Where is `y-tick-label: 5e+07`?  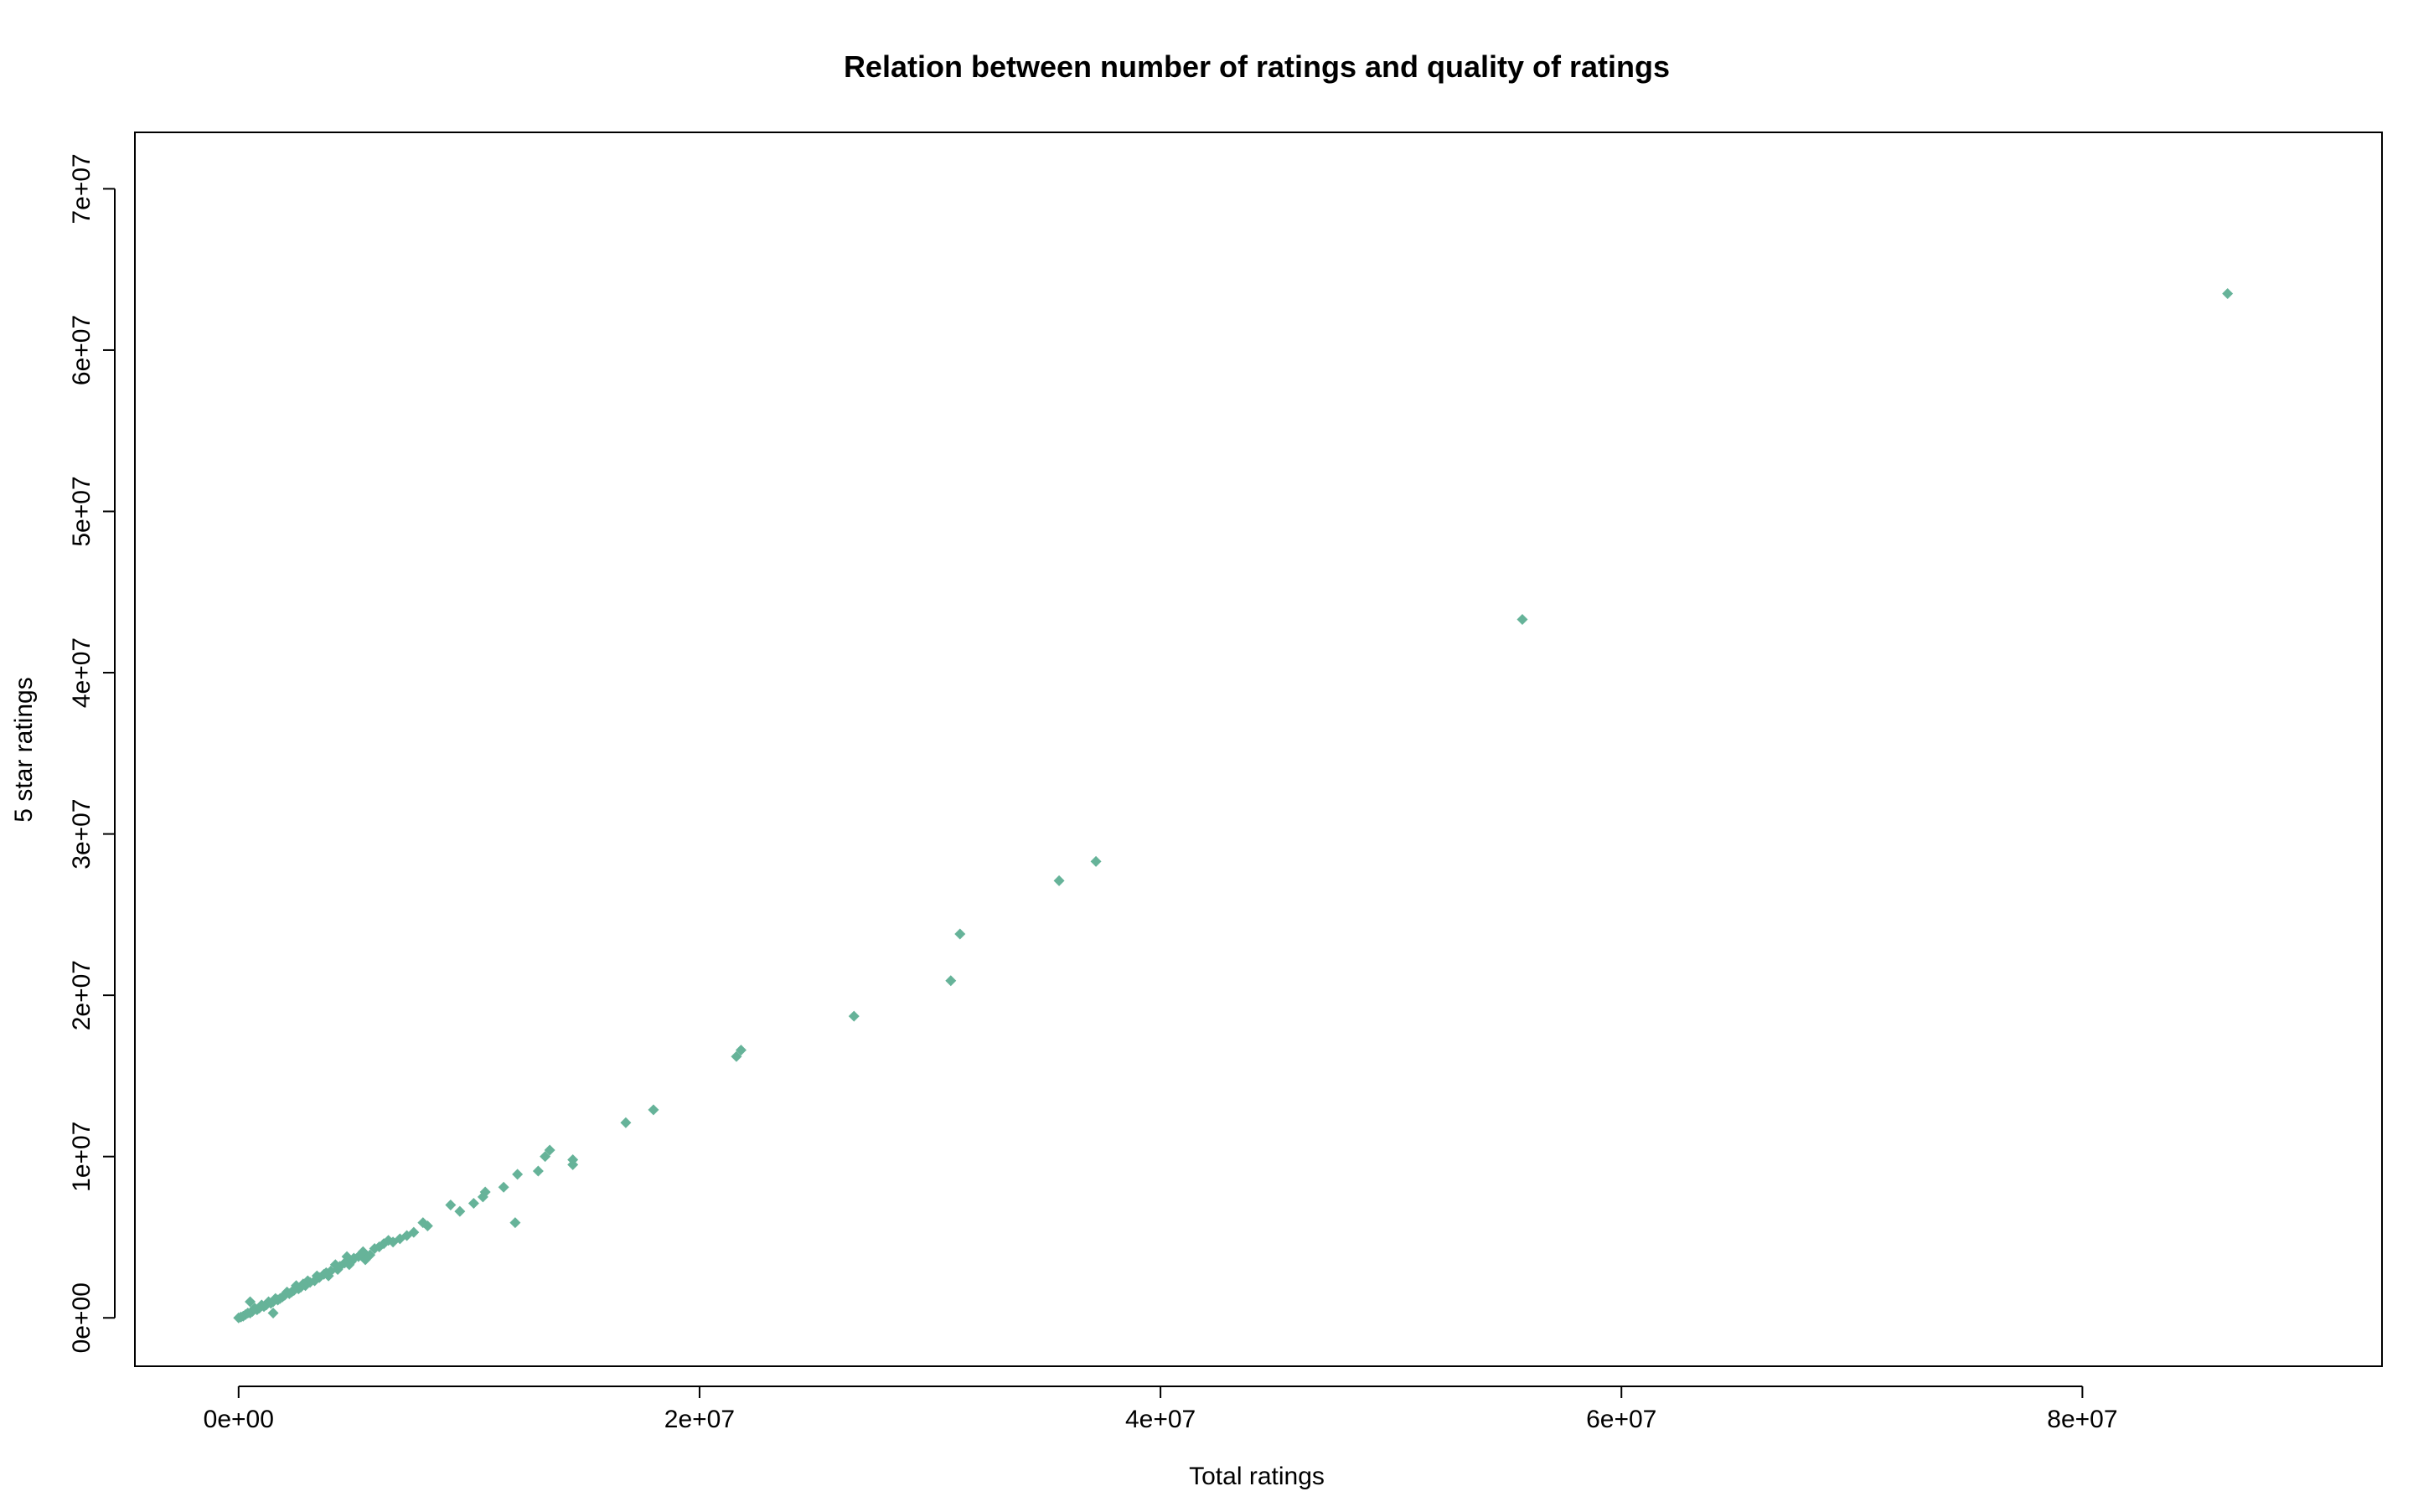 y-tick-label: 5e+07 is located at coordinates (82, 511).